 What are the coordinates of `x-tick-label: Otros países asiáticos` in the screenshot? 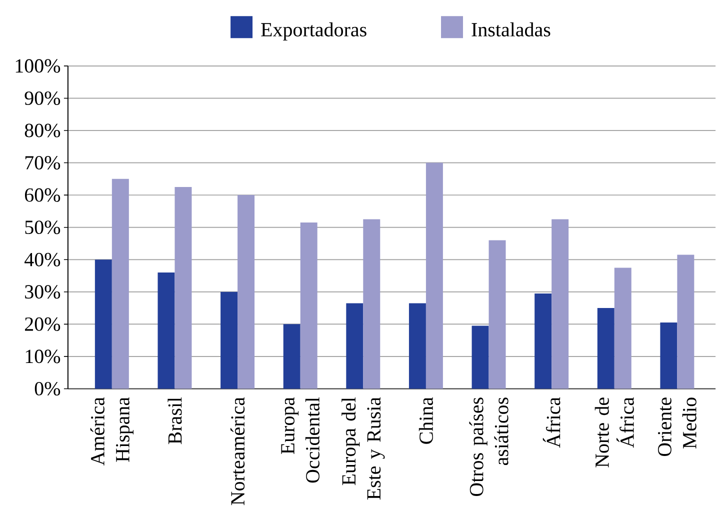 It's located at (488, 447).